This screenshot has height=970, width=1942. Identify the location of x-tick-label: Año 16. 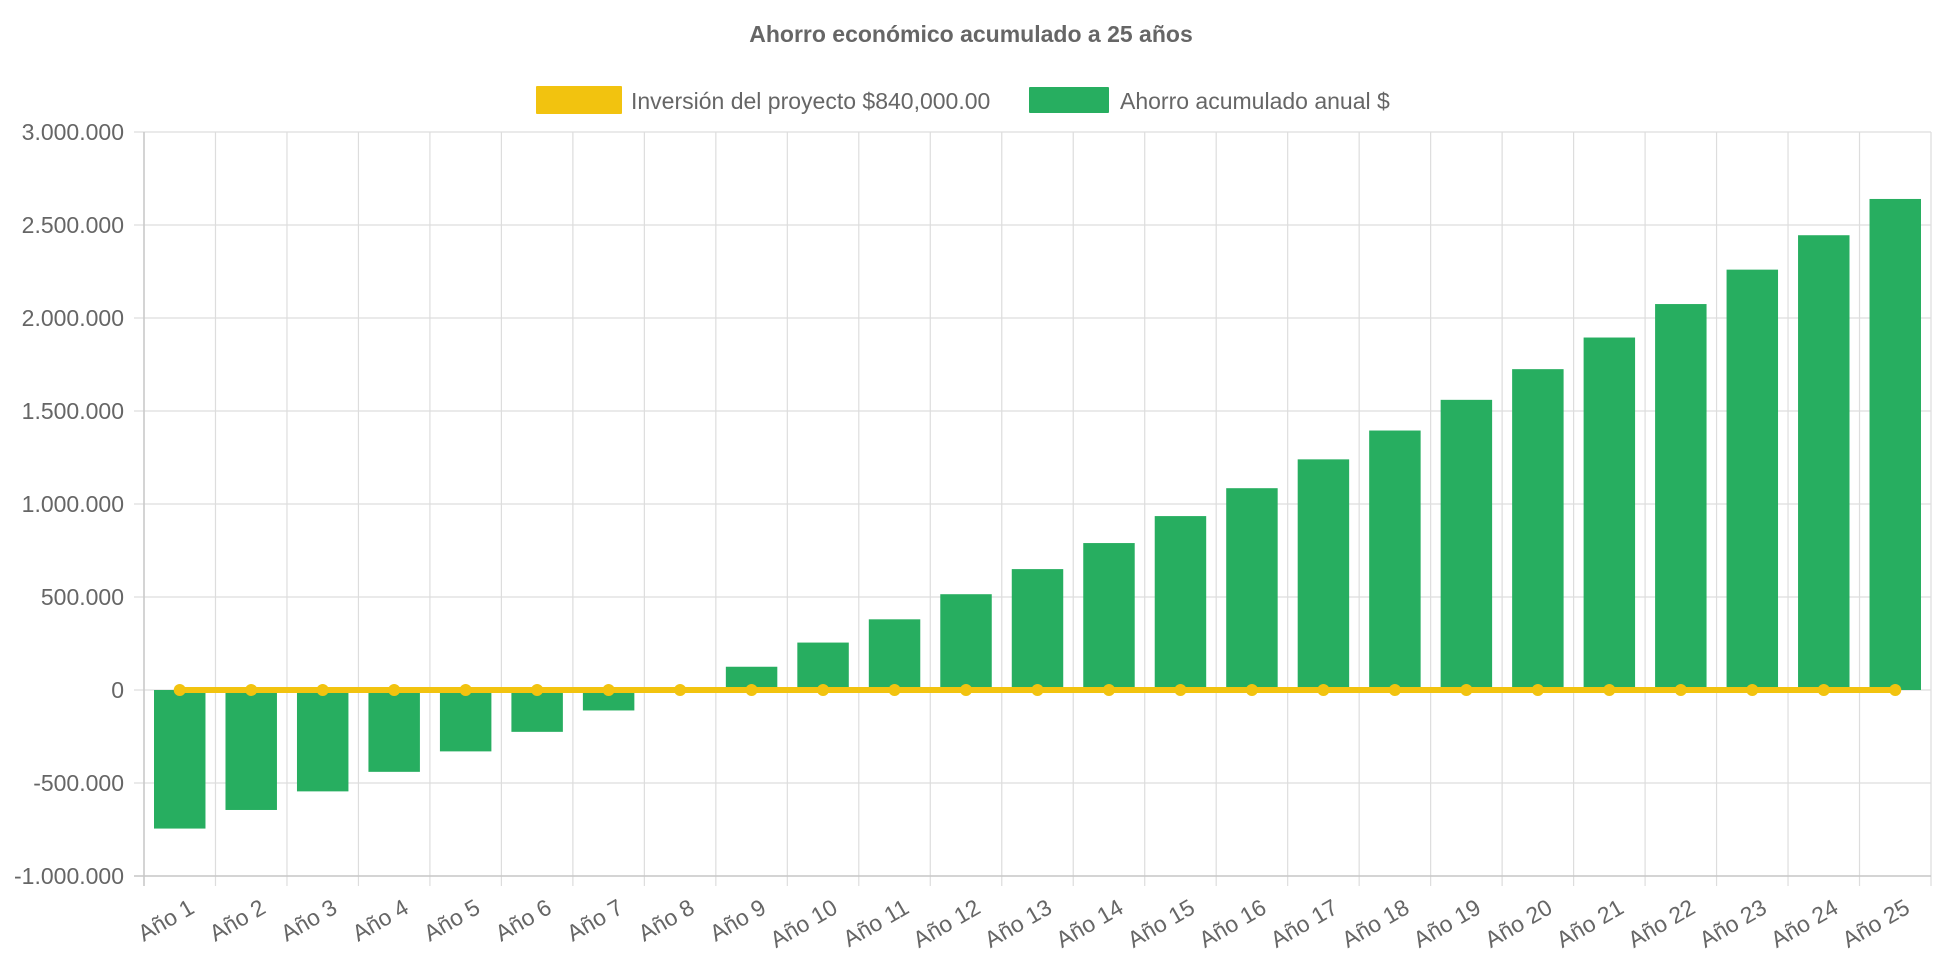
(1232, 923).